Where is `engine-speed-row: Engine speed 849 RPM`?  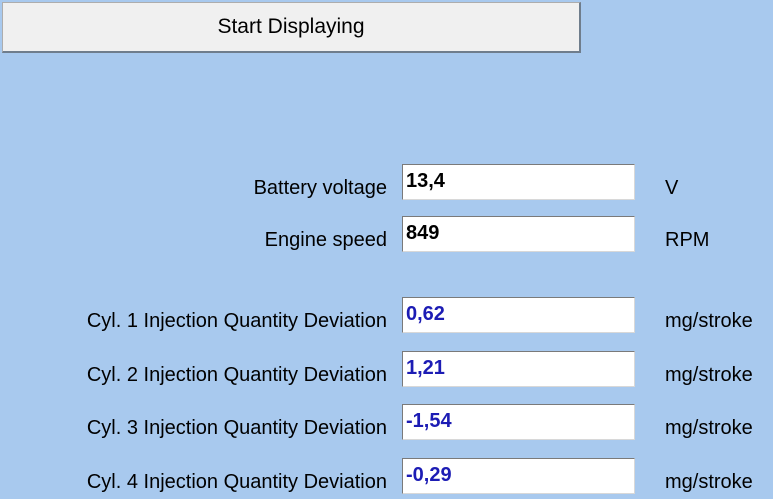
engine-speed-row: Engine speed 849 RPM is located at coordinates (386, 234).